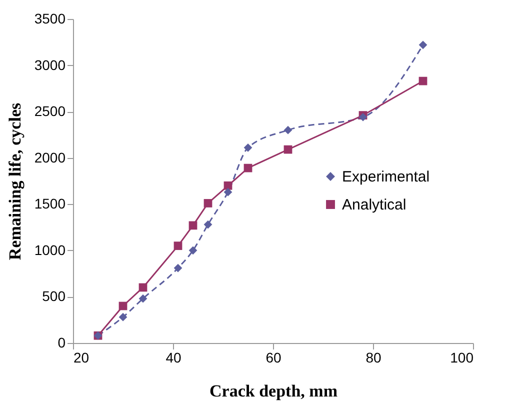 This screenshot has height=419, width=518. Describe the element at coordinates (14, 181) in the screenshot. I see `y-axis-title: Remaining life, cycles` at that location.